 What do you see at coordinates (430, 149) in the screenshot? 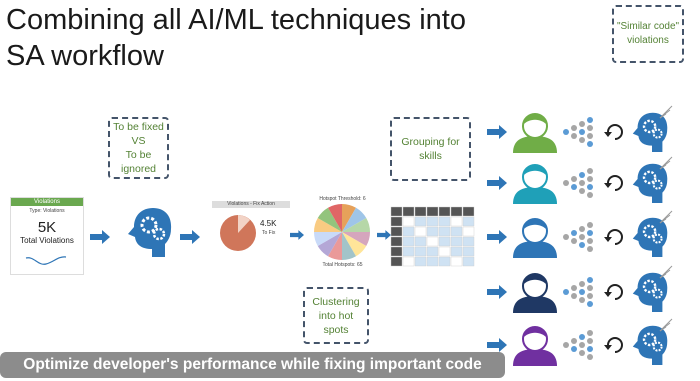
I see `note-grouping: Grouping for skills` at bounding box center [430, 149].